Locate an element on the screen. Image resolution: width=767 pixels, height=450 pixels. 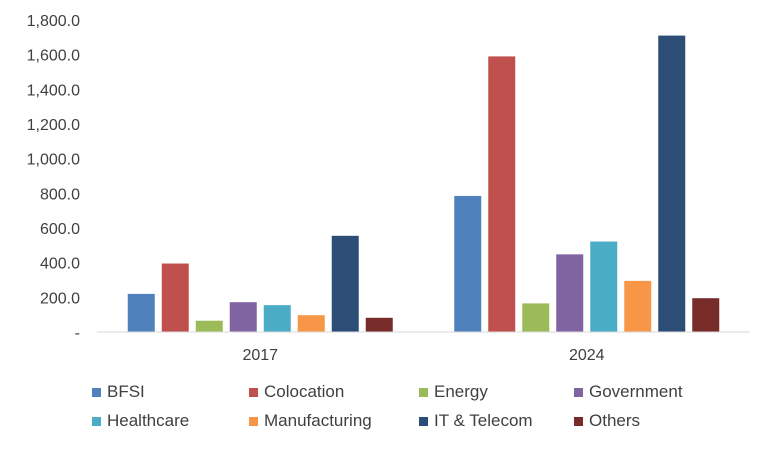
bar-others-2017 is located at coordinates (379, 324).